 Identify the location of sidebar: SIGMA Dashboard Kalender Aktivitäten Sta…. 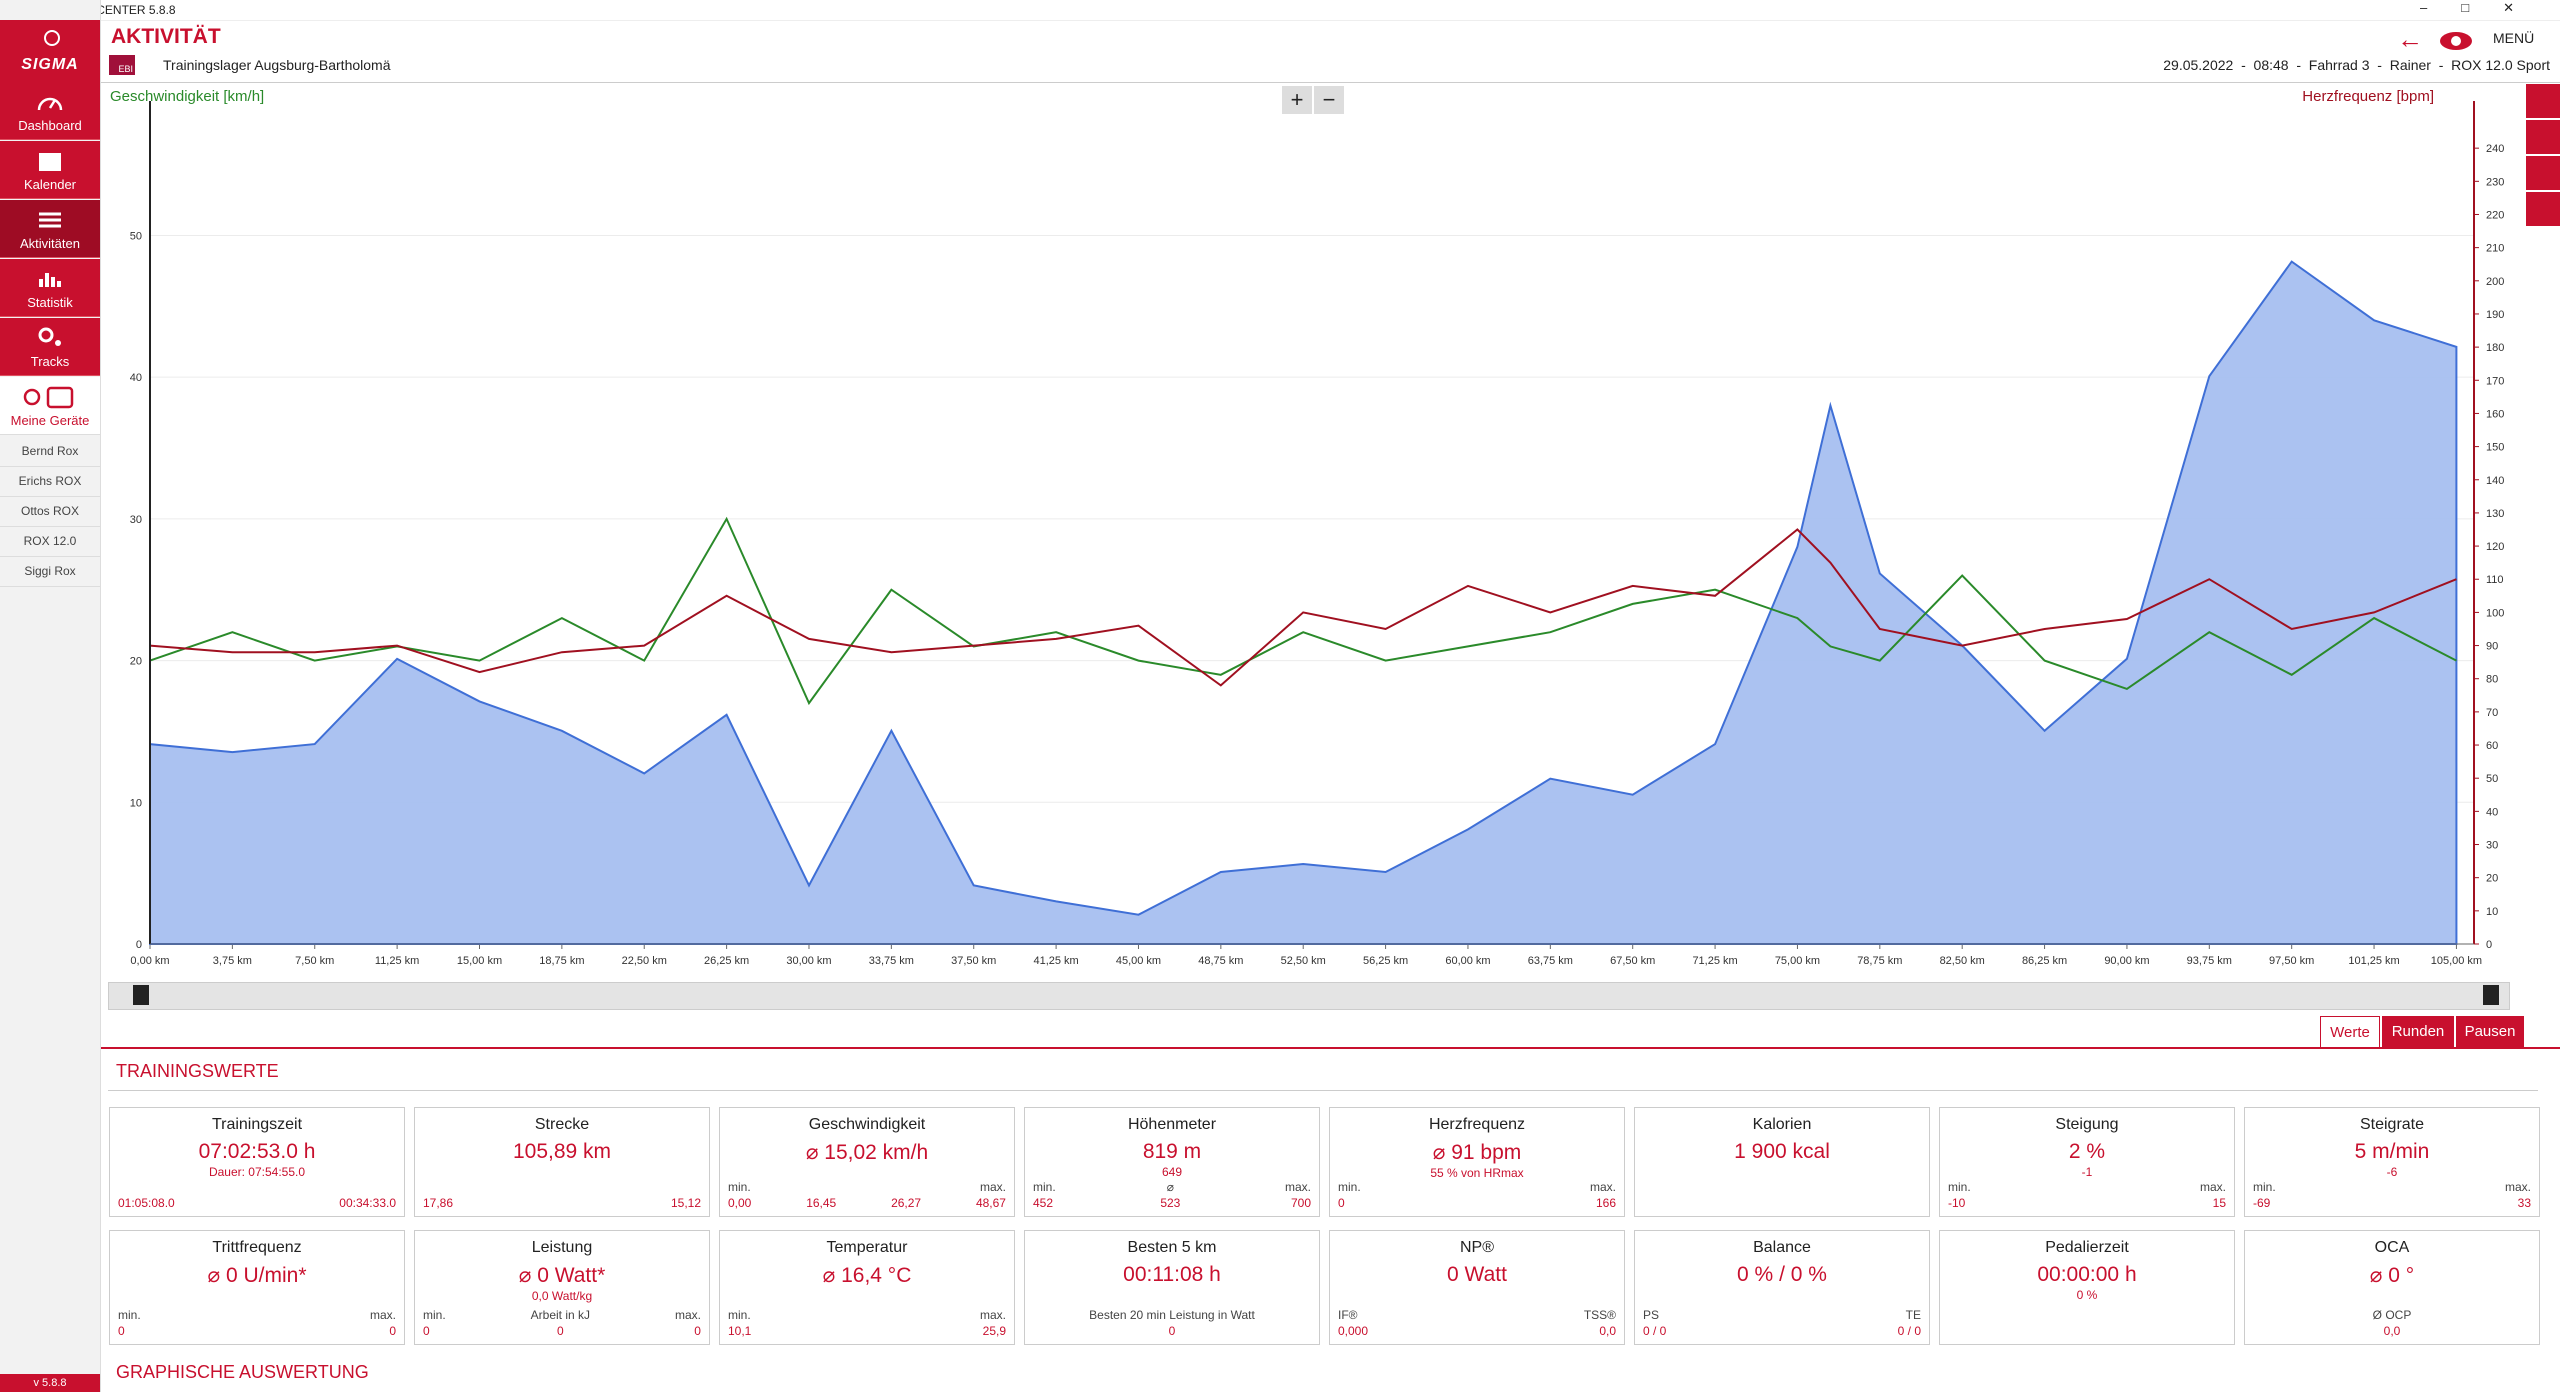
(50, 696).